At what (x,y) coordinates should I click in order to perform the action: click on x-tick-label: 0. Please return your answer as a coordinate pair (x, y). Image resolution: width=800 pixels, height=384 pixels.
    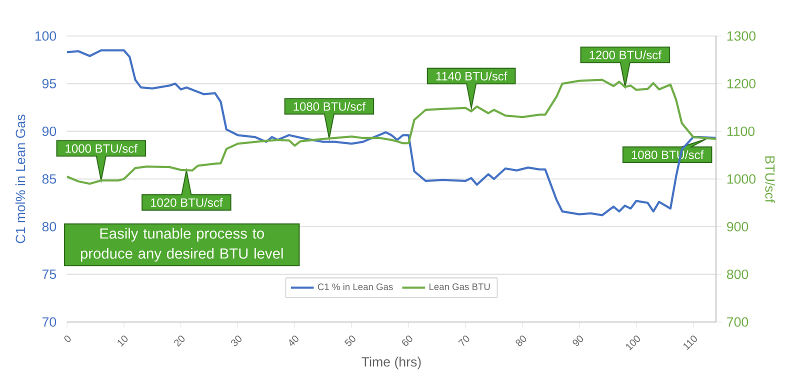
    Looking at the image, I should click on (67, 339).